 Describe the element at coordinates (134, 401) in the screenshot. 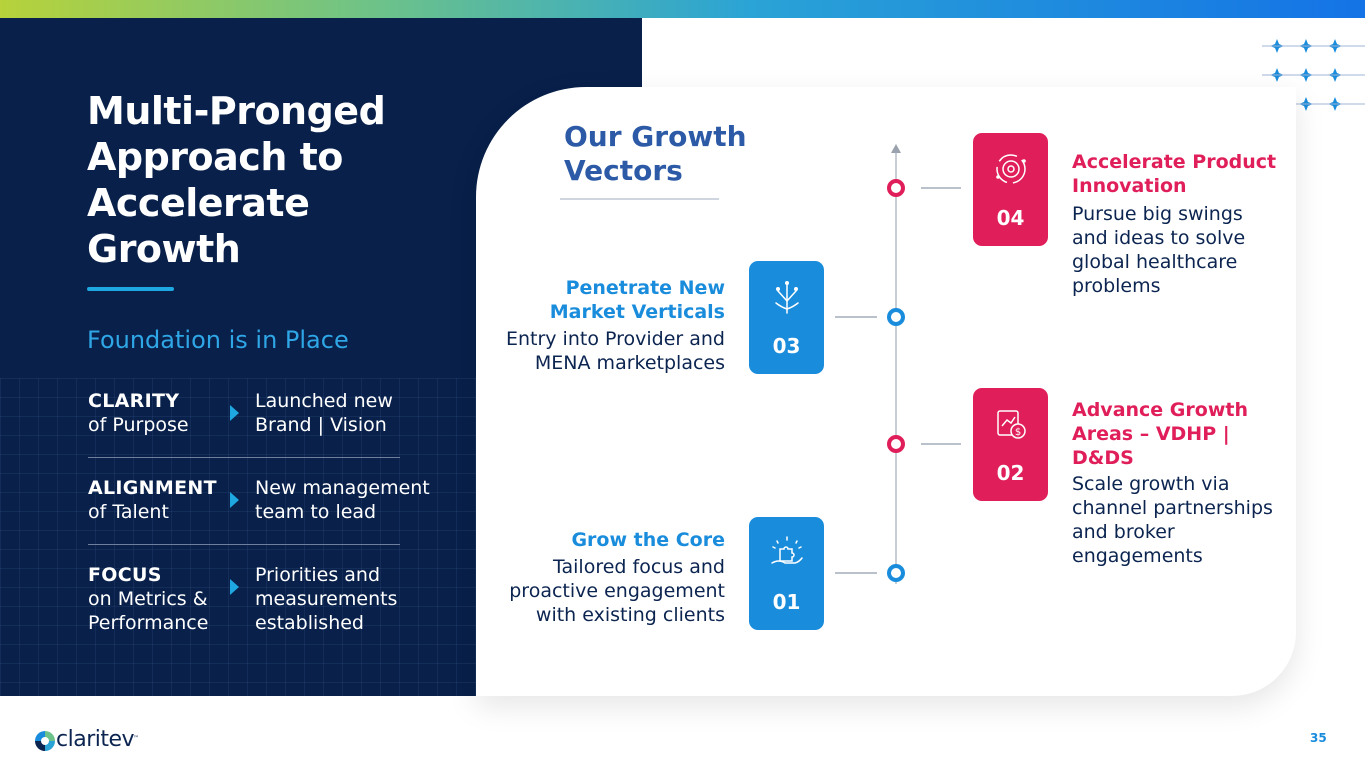

I see `row-key-bold: CLARITY` at that location.